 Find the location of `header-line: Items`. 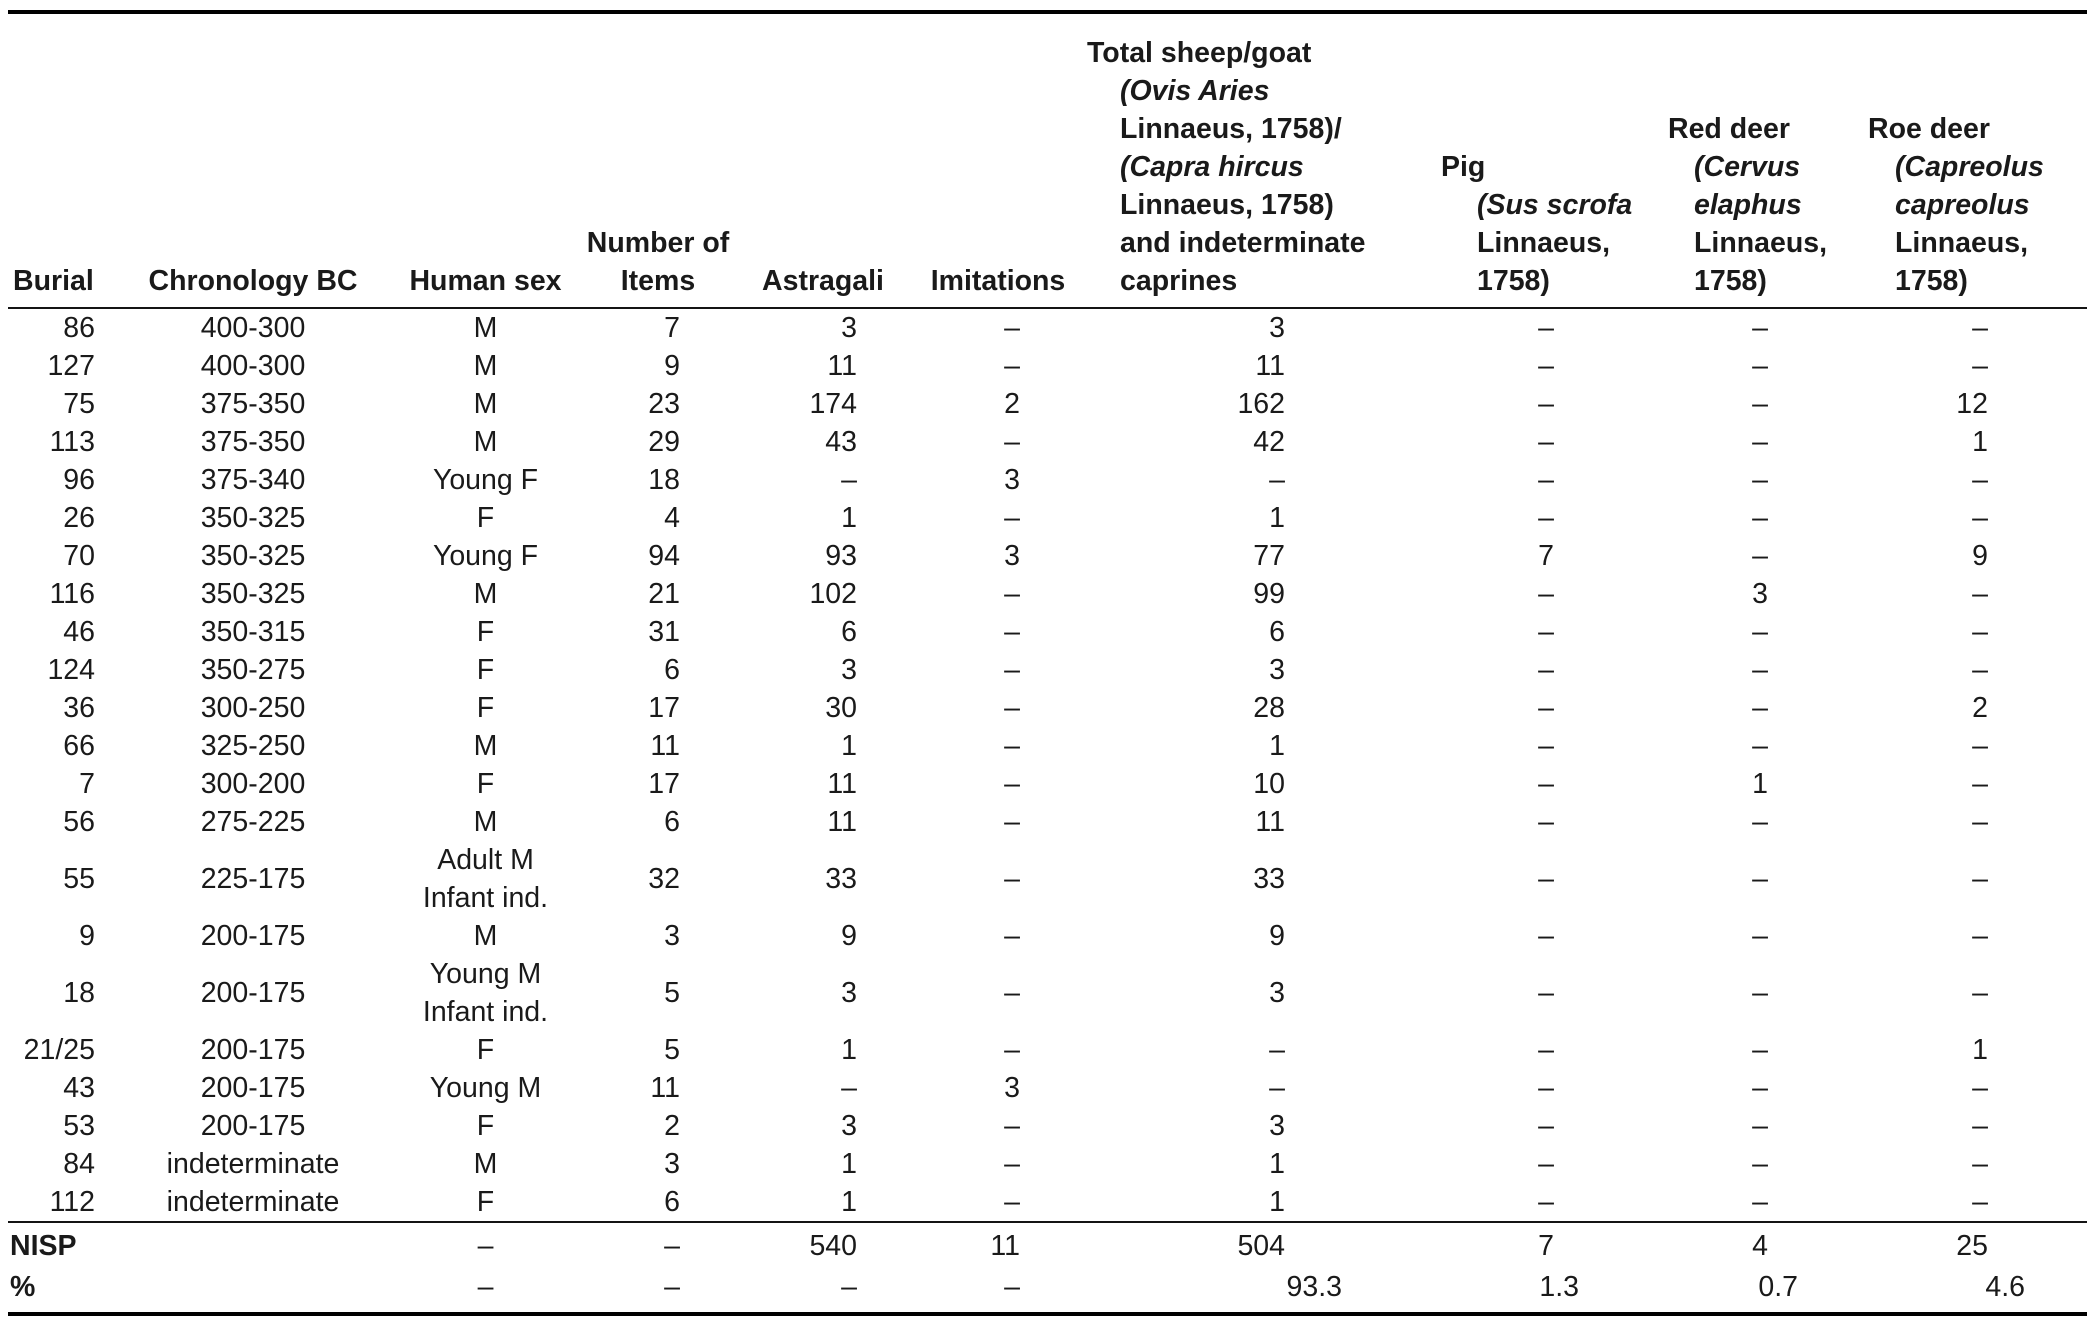

header-line: Items is located at coordinates (658, 281).